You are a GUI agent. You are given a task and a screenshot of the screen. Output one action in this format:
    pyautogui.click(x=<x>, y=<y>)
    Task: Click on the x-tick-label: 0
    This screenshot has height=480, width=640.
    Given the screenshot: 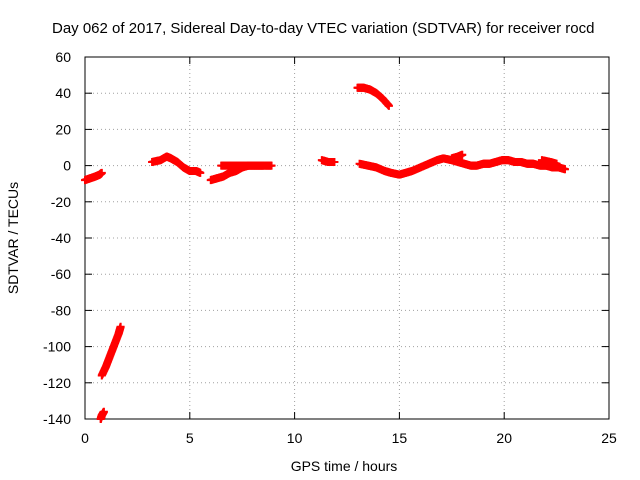 What is the action you would take?
    pyautogui.click(x=85, y=438)
    